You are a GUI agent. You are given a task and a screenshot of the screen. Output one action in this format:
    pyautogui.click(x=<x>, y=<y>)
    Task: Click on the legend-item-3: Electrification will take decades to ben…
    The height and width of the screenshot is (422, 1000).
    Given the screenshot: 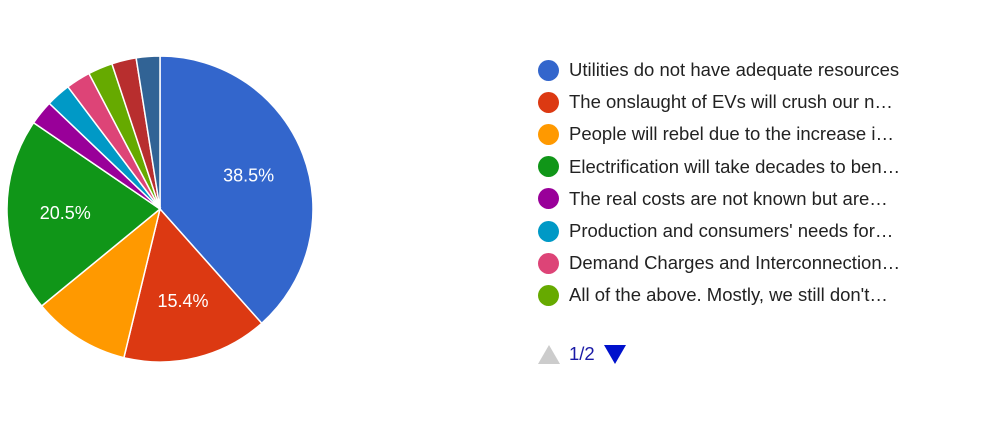 What is the action you would take?
    pyautogui.click(x=748, y=167)
    